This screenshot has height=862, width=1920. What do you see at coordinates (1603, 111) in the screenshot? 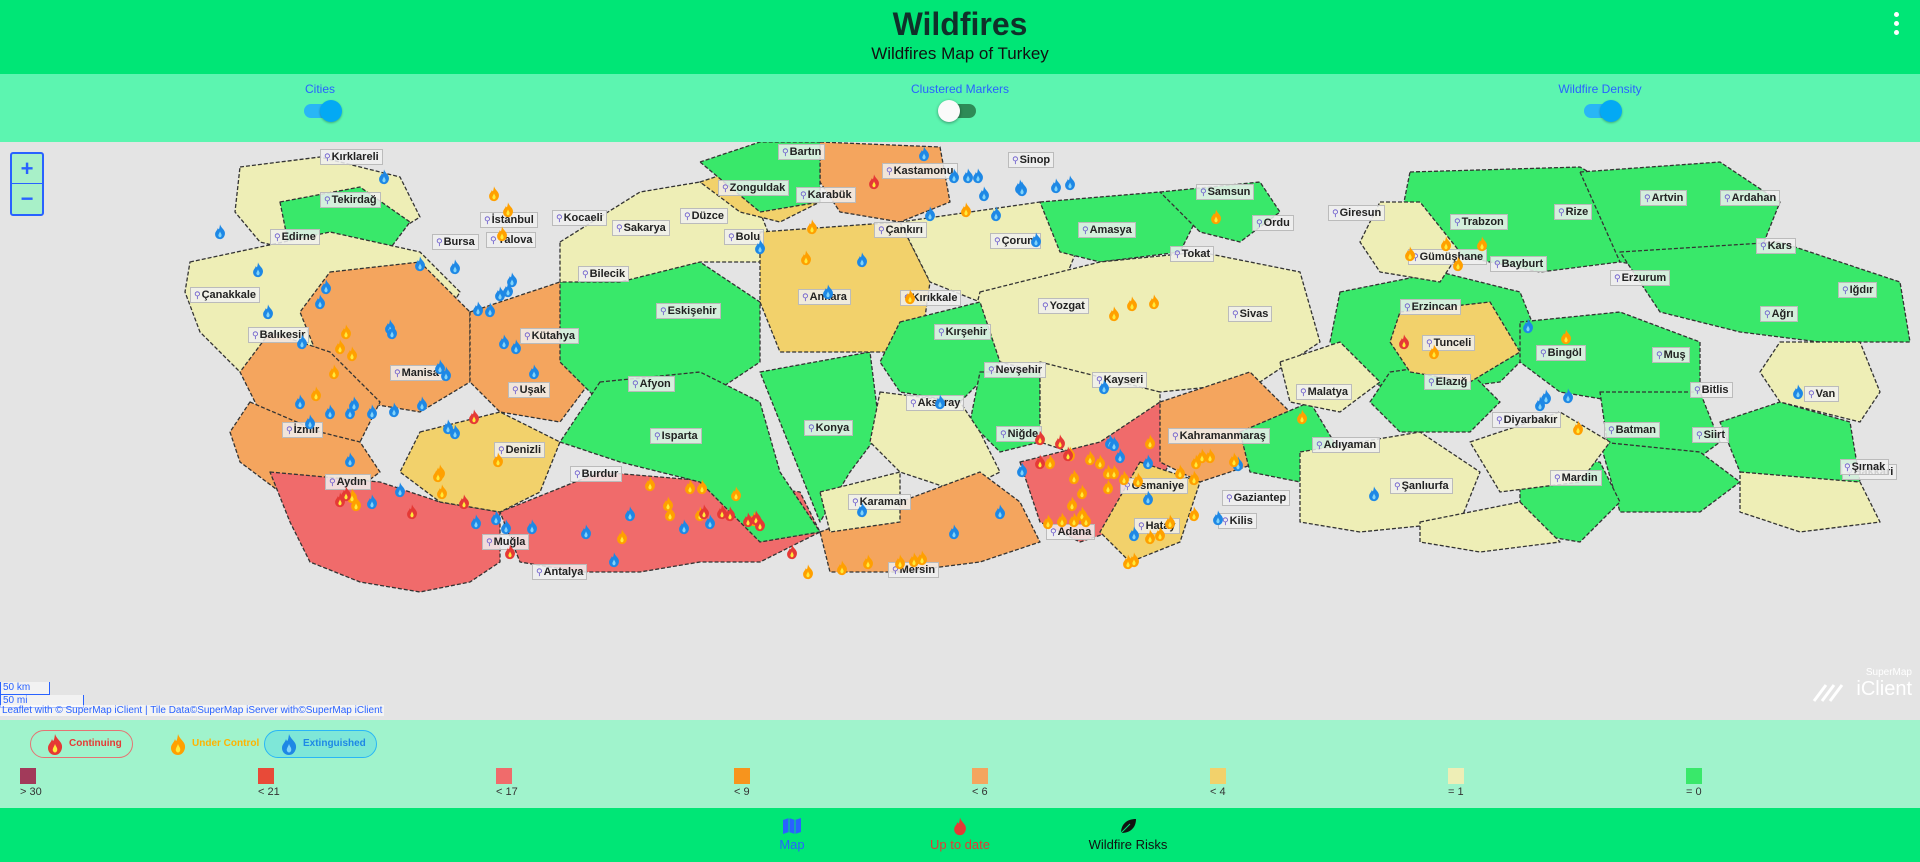
I see `wildfire-density-toggle` at bounding box center [1603, 111].